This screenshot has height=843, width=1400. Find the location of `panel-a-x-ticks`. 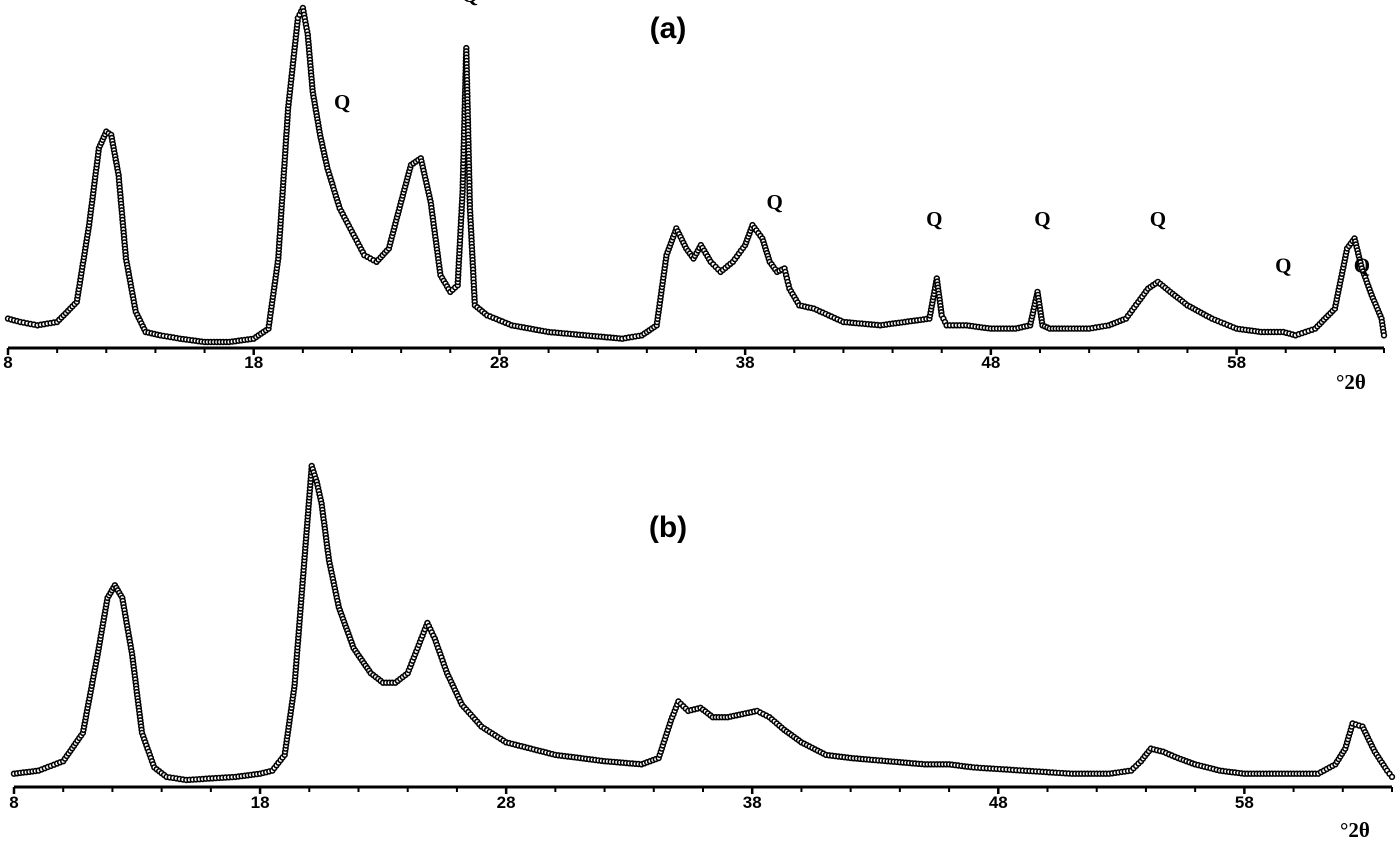

panel-a-x-ticks is located at coordinates (695, 351).